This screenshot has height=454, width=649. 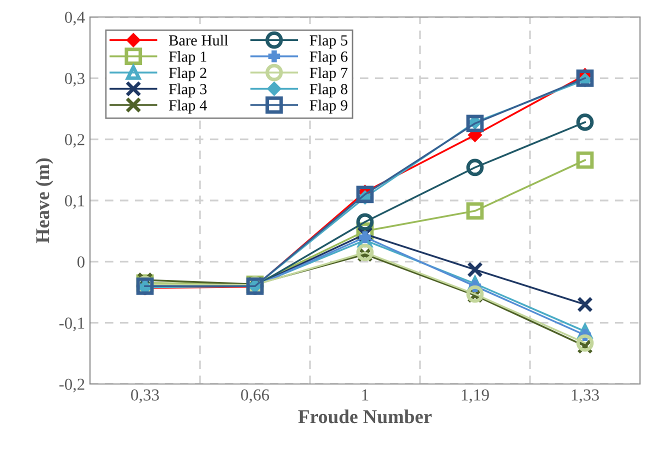 I want to click on legend-label: Bare Hull, so click(x=198, y=40).